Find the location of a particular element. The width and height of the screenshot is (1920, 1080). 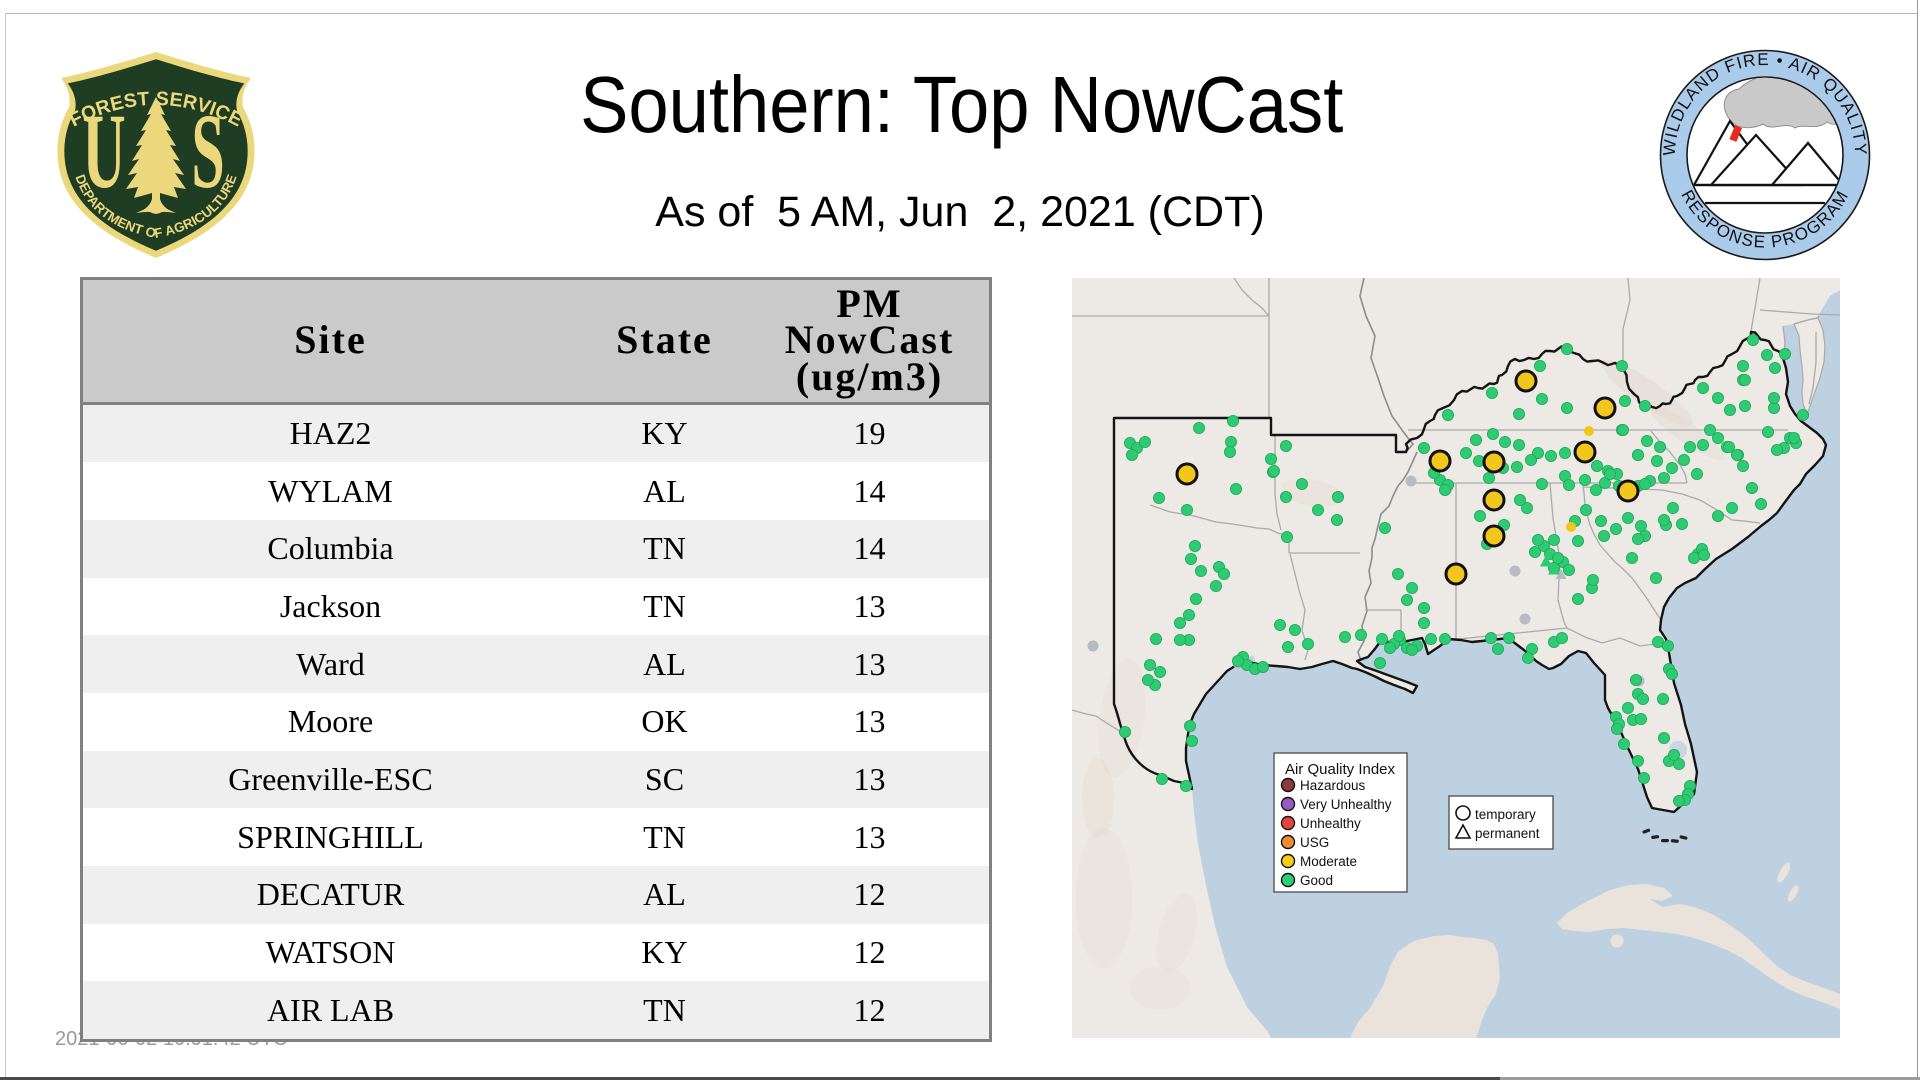

svg-text: permanent is located at coordinates (1507, 833).